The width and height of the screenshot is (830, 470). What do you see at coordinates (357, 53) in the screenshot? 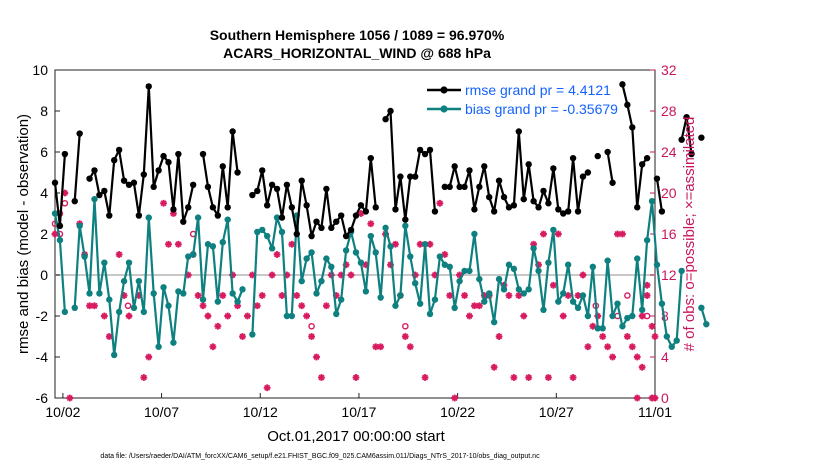
I see `chart-subtitle: ACARS_HORIZONTAL_WIND @ 688 hPa` at bounding box center [357, 53].